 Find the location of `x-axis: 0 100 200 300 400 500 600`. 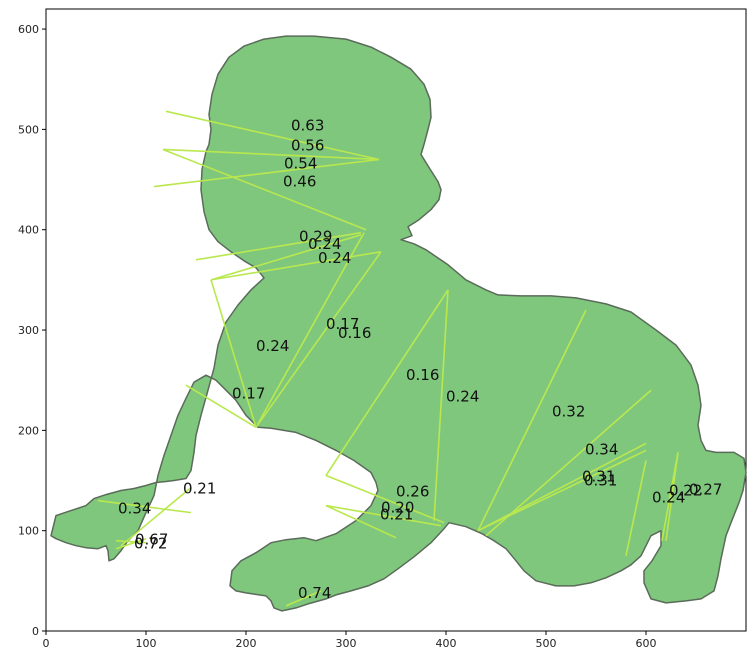

x-axis: 0 100 200 300 400 500 600 is located at coordinates (350, 640).